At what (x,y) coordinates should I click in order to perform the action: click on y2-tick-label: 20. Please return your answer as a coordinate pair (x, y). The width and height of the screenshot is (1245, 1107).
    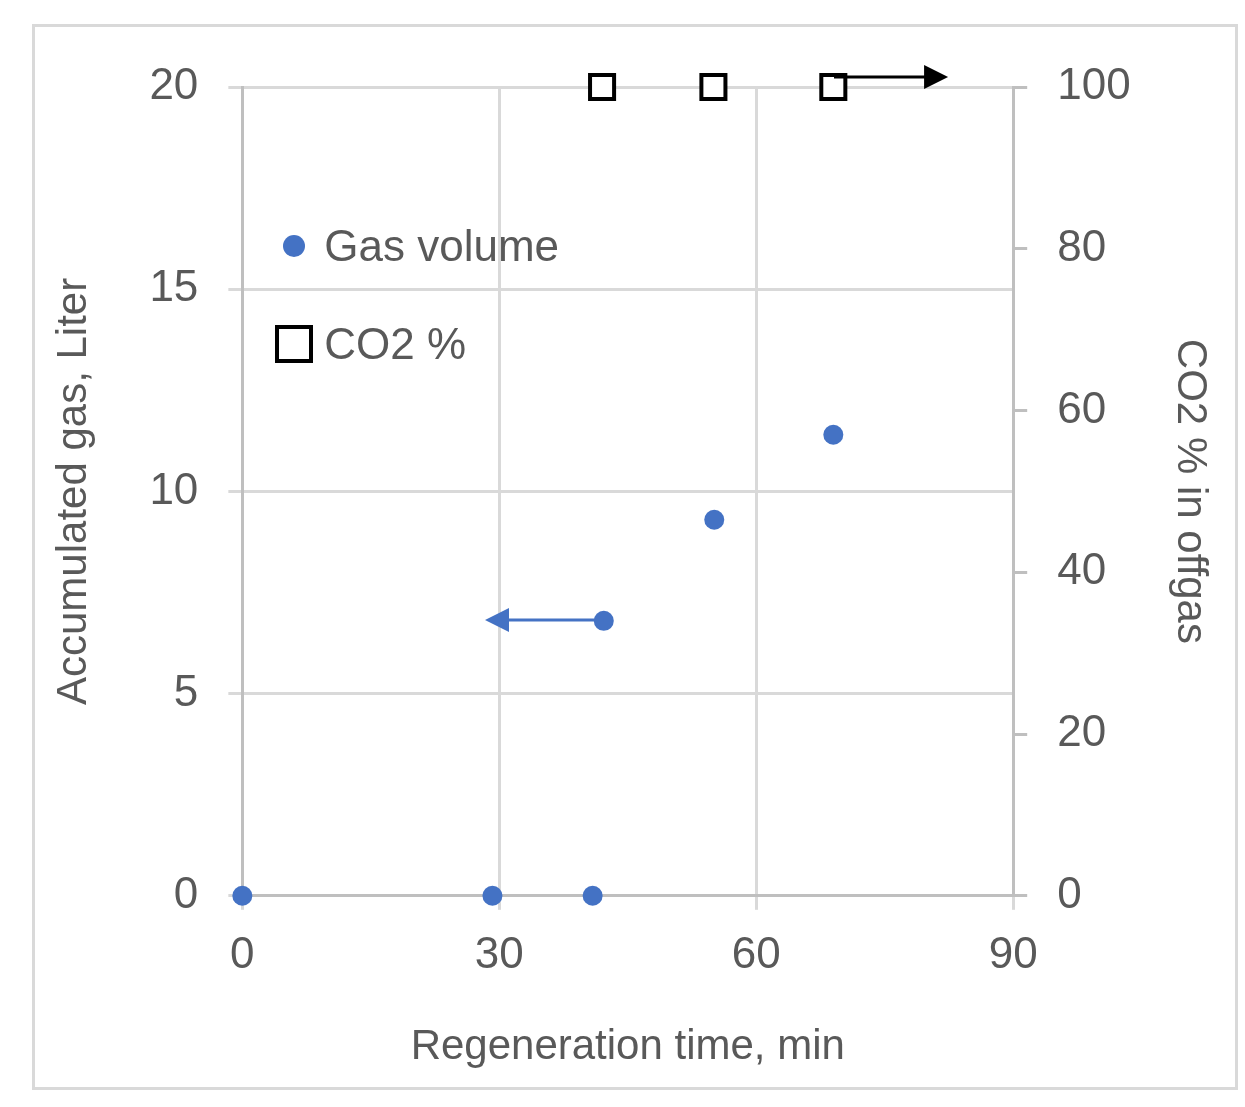
    Looking at the image, I should click on (1082, 731).